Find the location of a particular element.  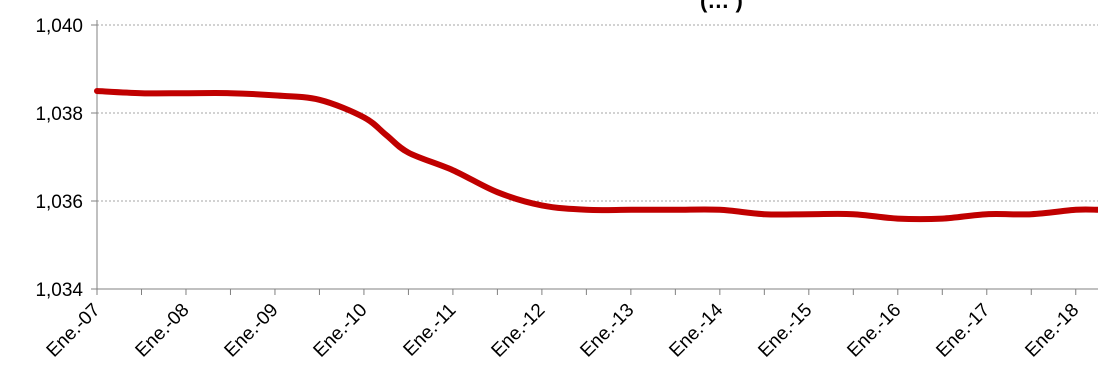

x-tick-label: Ene.-07 is located at coordinates (74, 331).